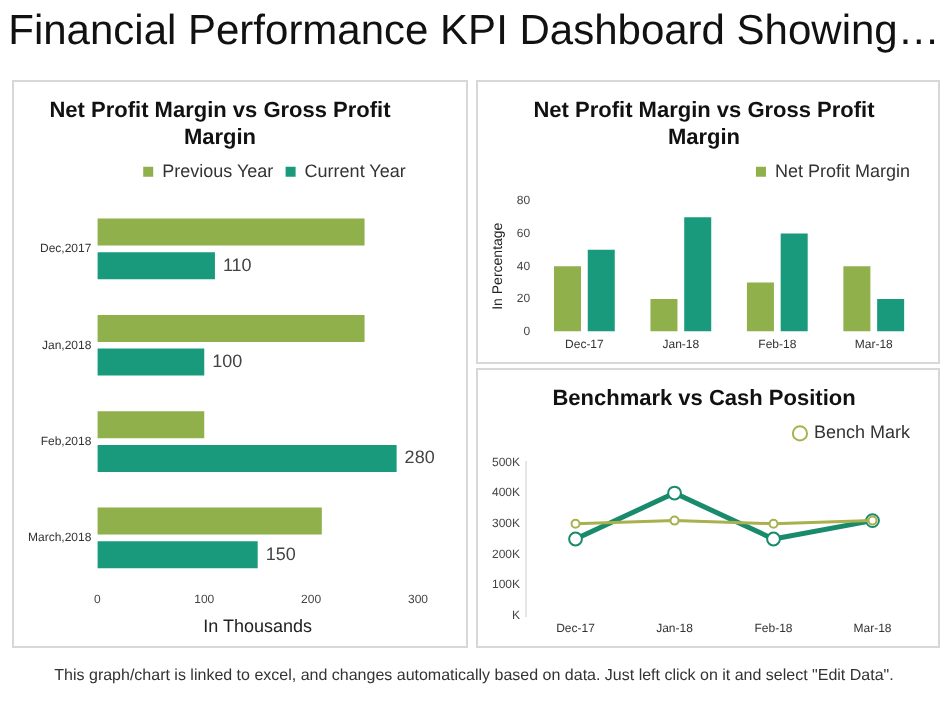  What do you see at coordinates (355, 170) in the screenshot?
I see `legend-label: Current Year` at bounding box center [355, 170].